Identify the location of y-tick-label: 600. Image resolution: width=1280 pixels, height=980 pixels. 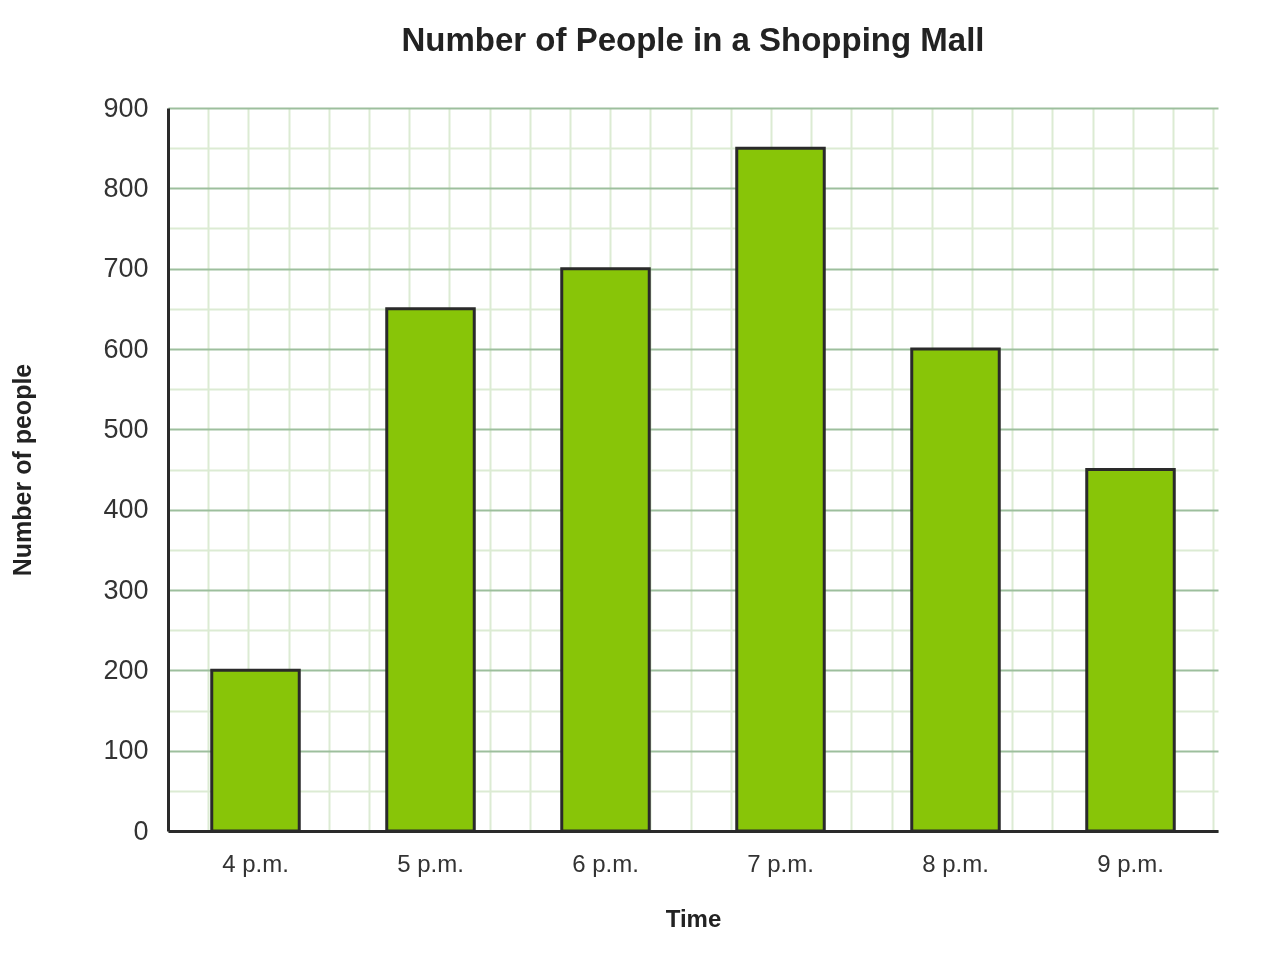
(126, 348).